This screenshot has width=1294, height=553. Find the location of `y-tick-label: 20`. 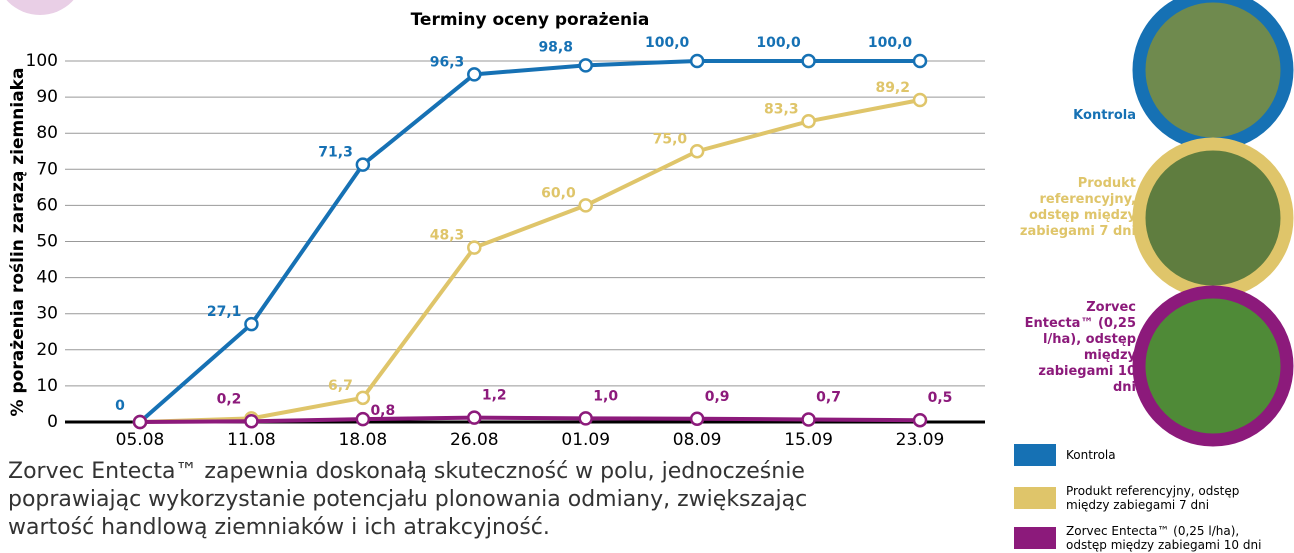

y-tick-label: 20 is located at coordinates (47, 350).